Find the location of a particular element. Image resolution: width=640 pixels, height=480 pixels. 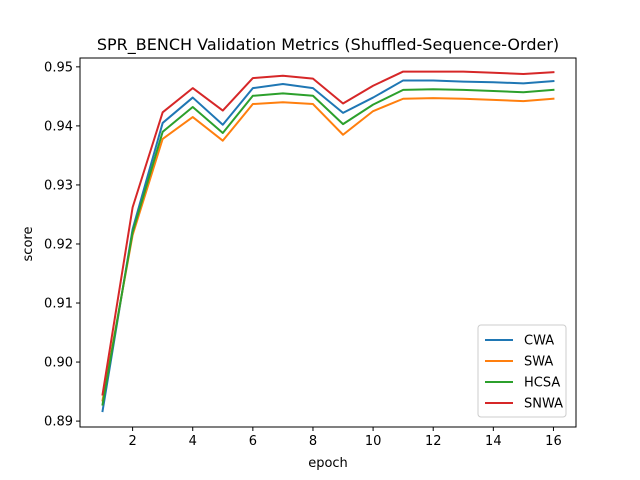

legend-label-swa: SWA is located at coordinates (538, 362).